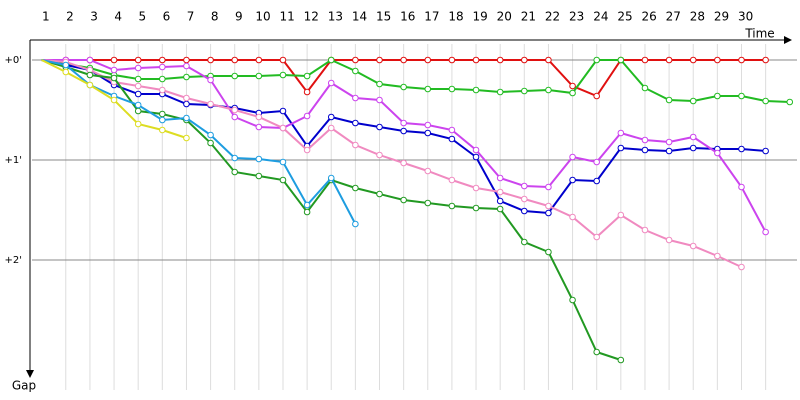 This screenshot has width=800, height=400. Describe the element at coordinates (359, 17) in the screenshot. I see `x-tick-label: 14` at that location.